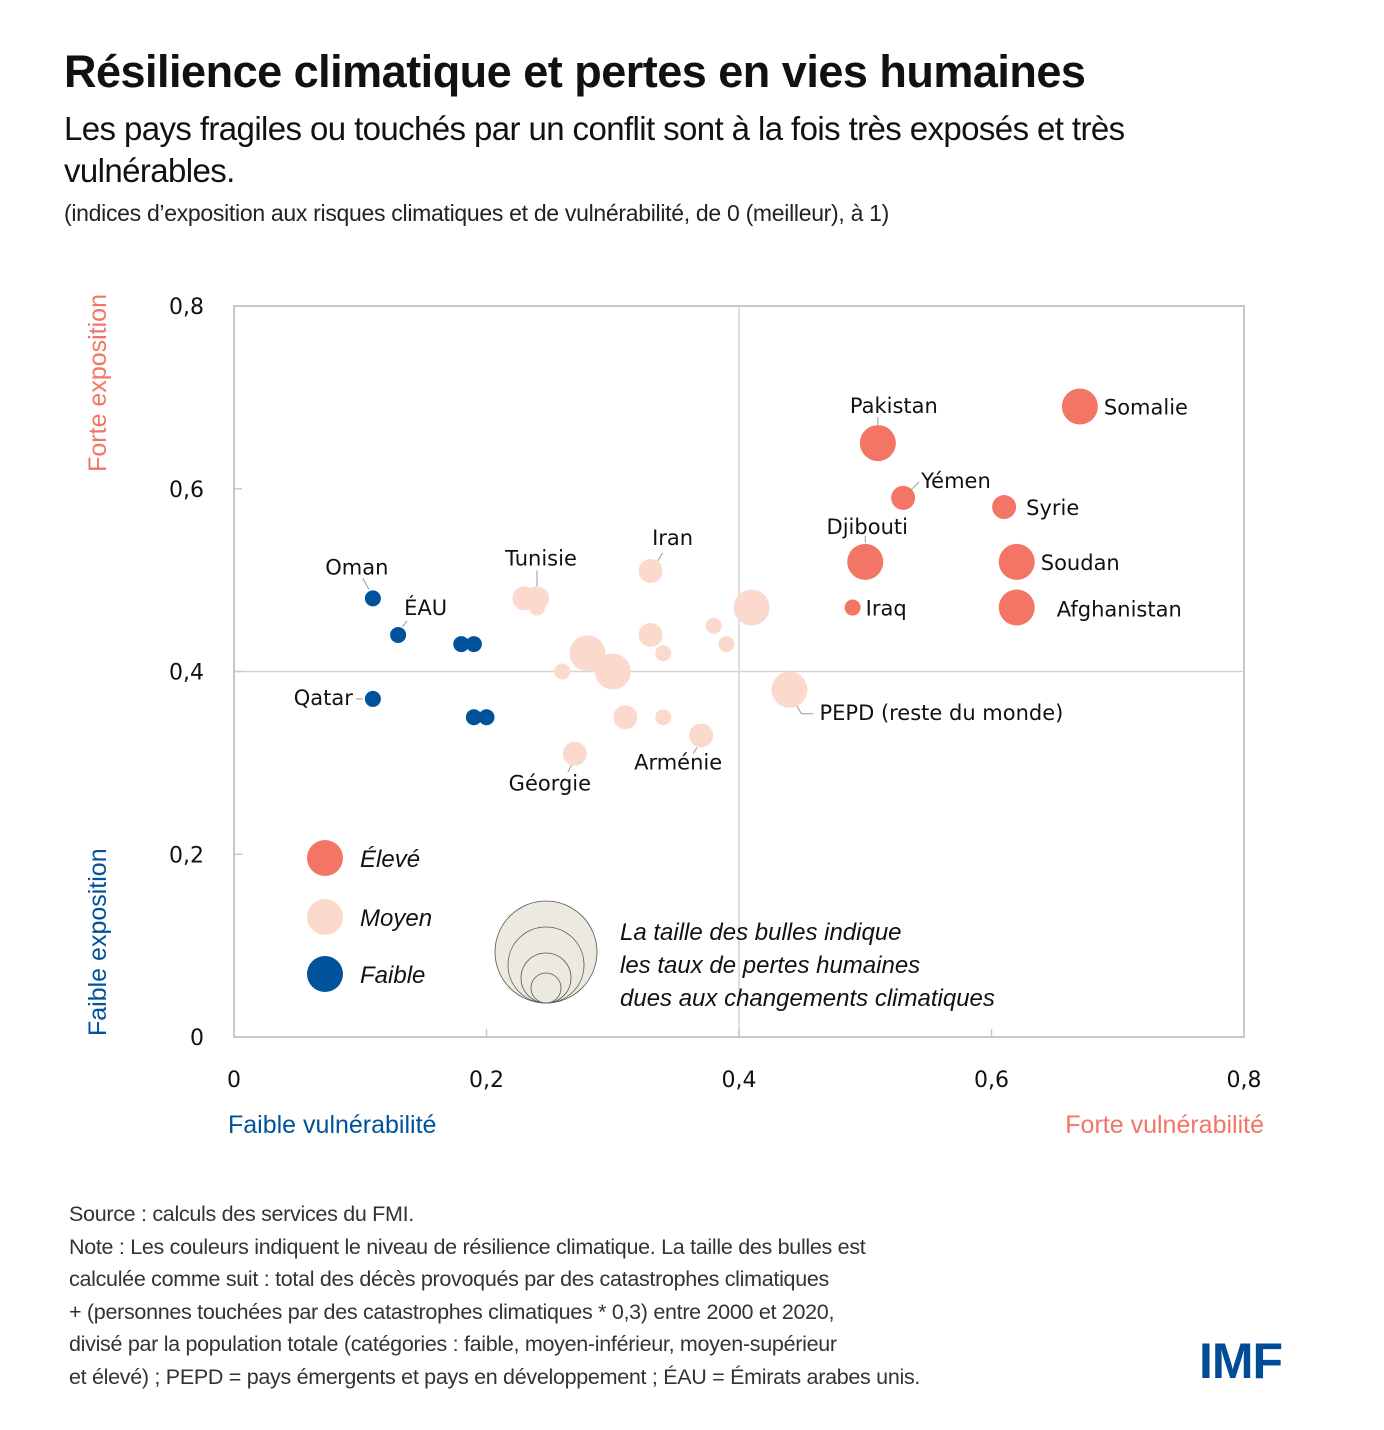  What do you see at coordinates (1146, 408) in the screenshot?
I see `point-label: Somalie` at bounding box center [1146, 408].